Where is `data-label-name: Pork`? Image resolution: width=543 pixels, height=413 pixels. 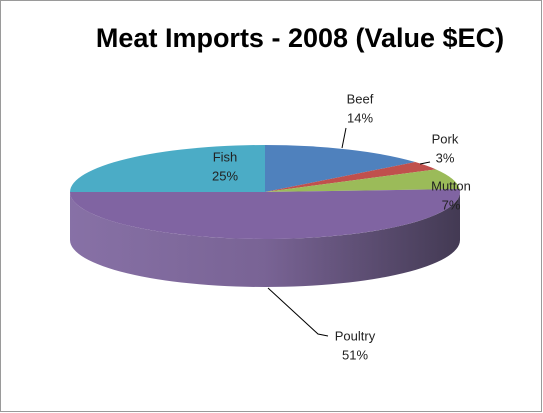
data-label-name: Pork is located at coordinates (445, 138).